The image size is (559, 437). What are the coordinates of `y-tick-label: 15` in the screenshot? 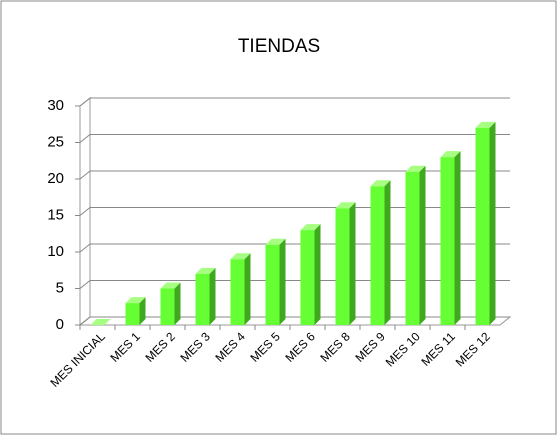 It's located at (55, 214).